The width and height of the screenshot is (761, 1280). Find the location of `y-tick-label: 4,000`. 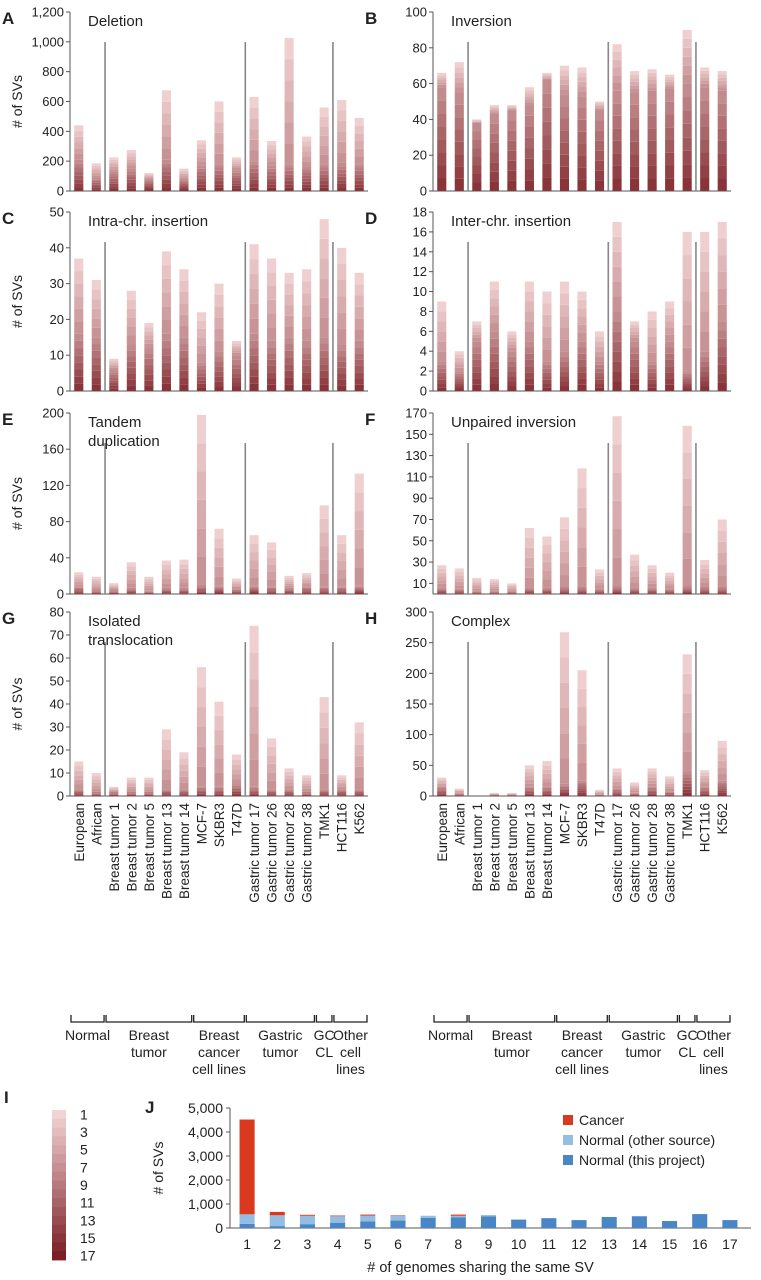

y-tick-label: 4,000 is located at coordinates (205, 1132).